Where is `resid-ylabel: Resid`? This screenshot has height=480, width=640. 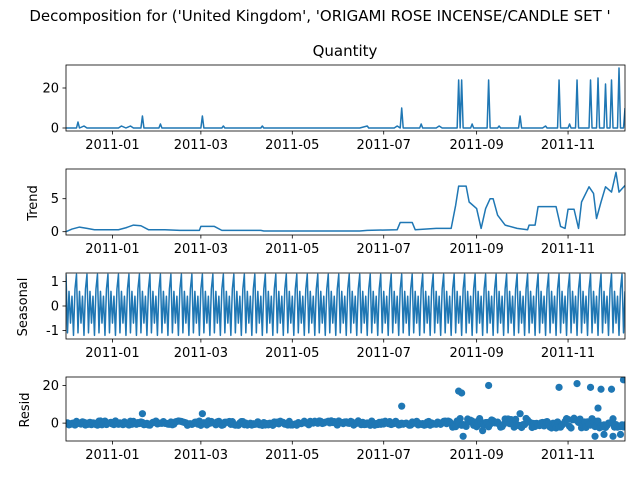
resid-ylabel: Resid is located at coordinates (25, 409).